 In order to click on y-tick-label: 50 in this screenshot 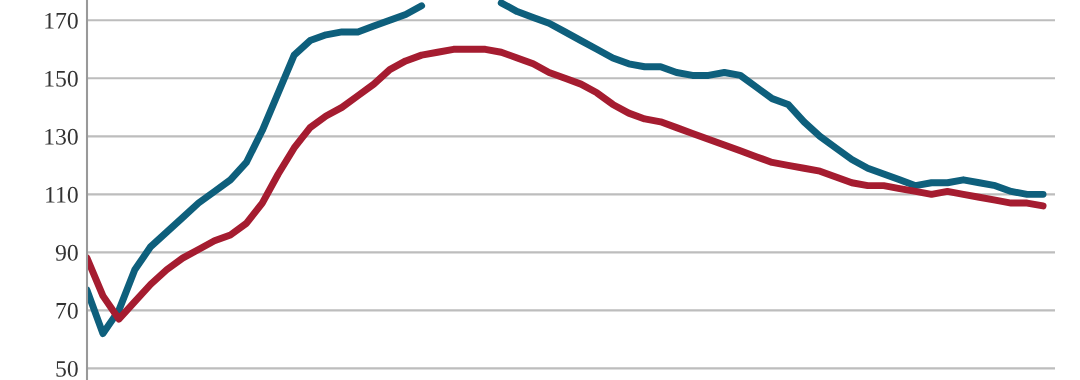, I will do `click(67, 368)`.